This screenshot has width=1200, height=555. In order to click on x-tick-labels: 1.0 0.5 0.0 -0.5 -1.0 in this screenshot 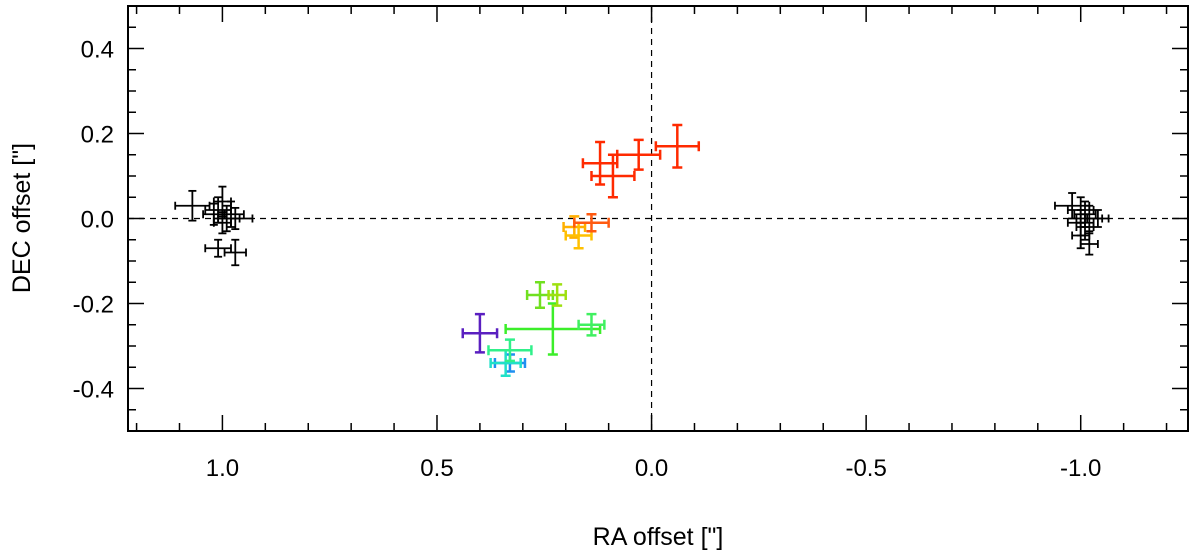, I will do `click(654, 468)`.